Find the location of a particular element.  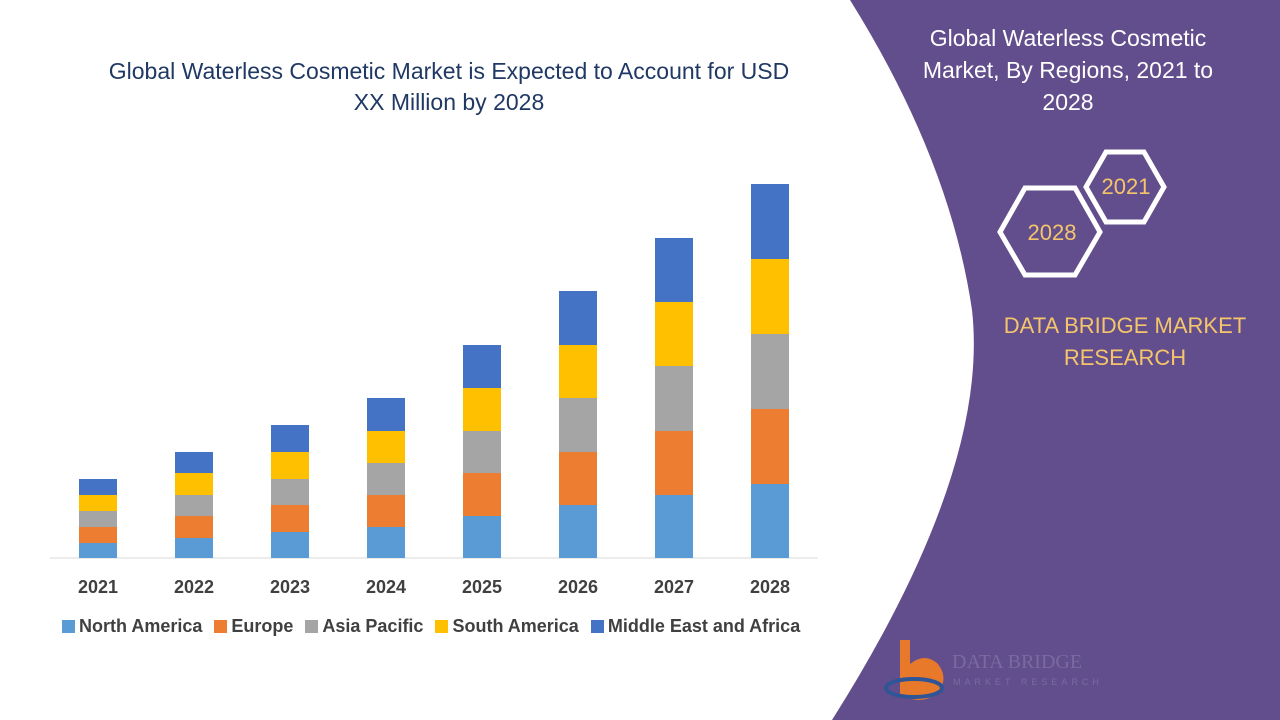

hex-label: 2028 is located at coordinates (1052, 232).